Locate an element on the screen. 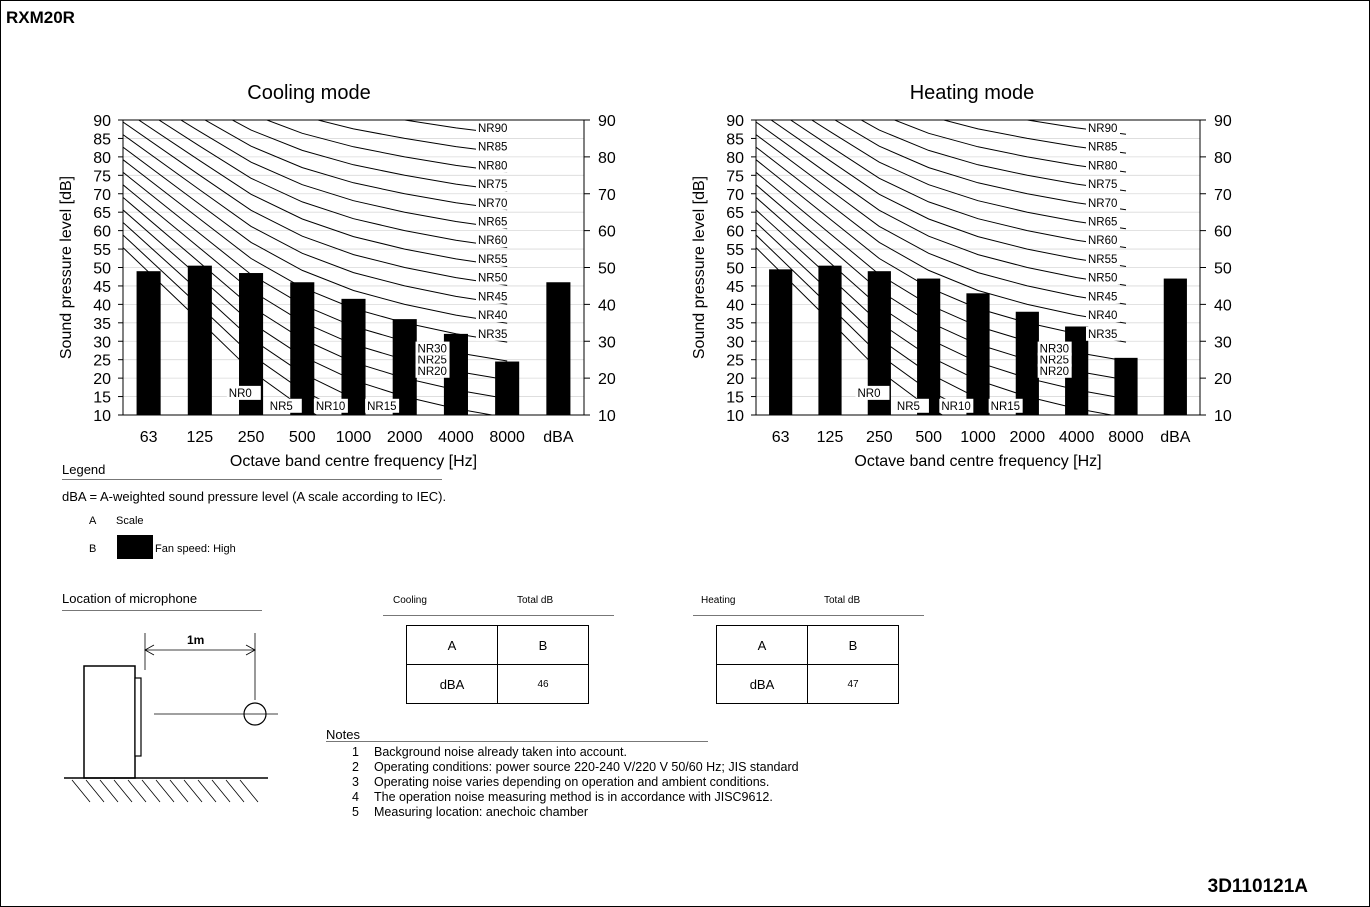 This screenshot has height=907, width=1370. unit-outline is located at coordinates (109, 722).